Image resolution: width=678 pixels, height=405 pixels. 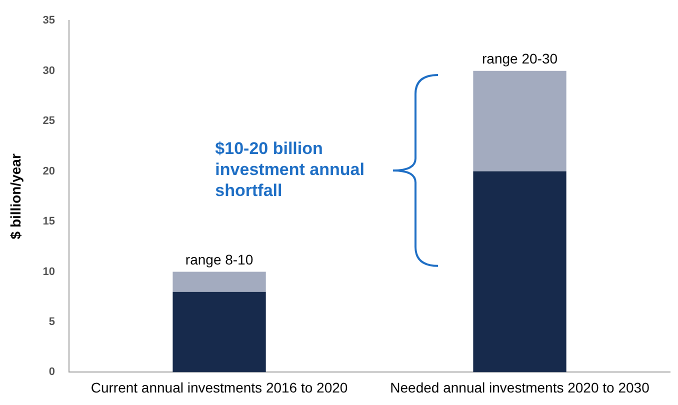 I want to click on y-axis-title: $ billion/year, so click(x=15, y=196).